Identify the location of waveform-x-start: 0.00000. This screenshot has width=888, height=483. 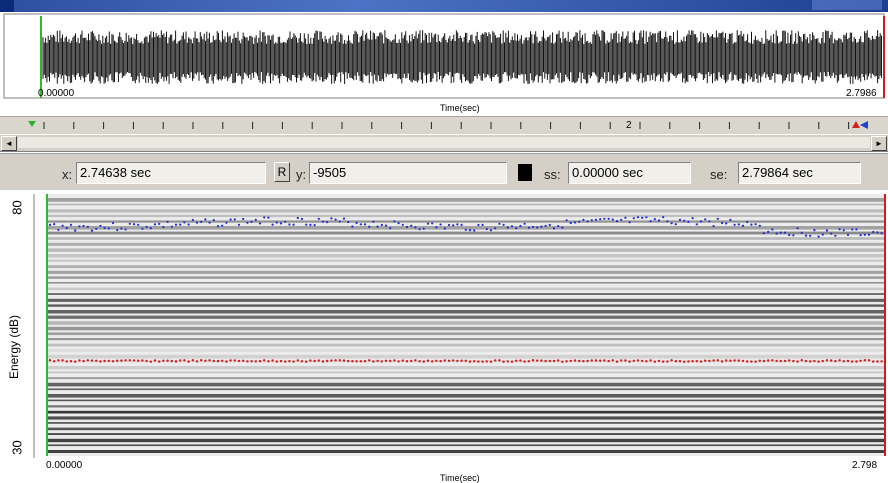
(56, 93).